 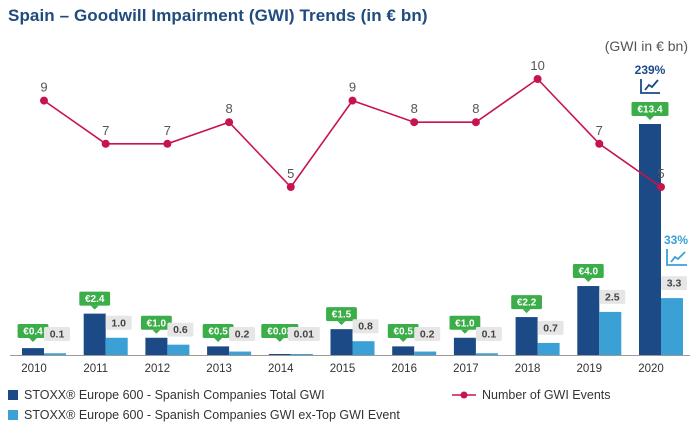 I want to click on total-value-label: €0.03, so click(x=279, y=332).